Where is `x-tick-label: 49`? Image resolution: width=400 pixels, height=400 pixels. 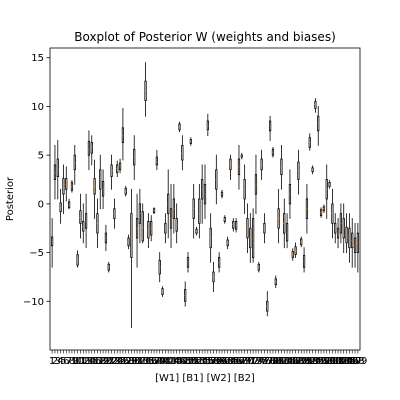 x-tick-label: 49 is located at coordinates (188, 361).